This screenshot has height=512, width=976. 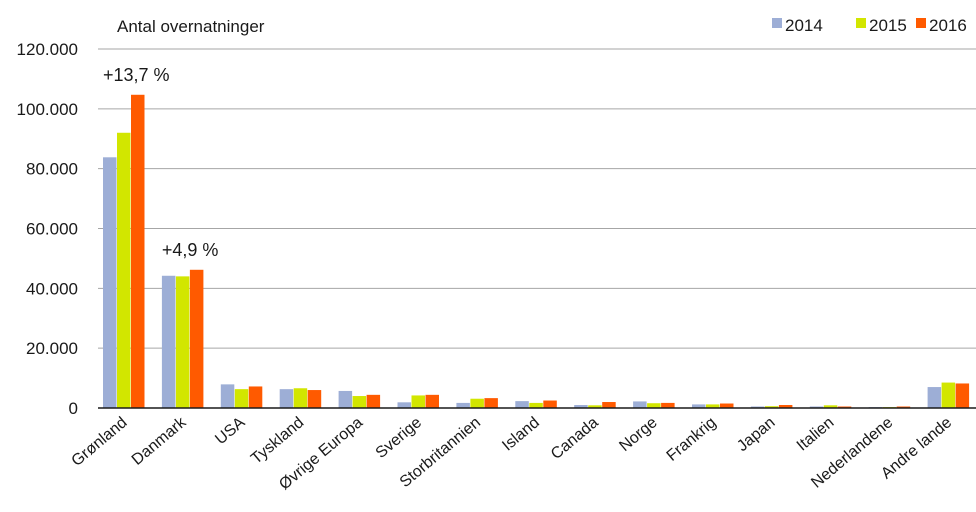 What do you see at coordinates (816, 434) in the screenshot?
I see `x-tick-label: Italien` at bounding box center [816, 434].